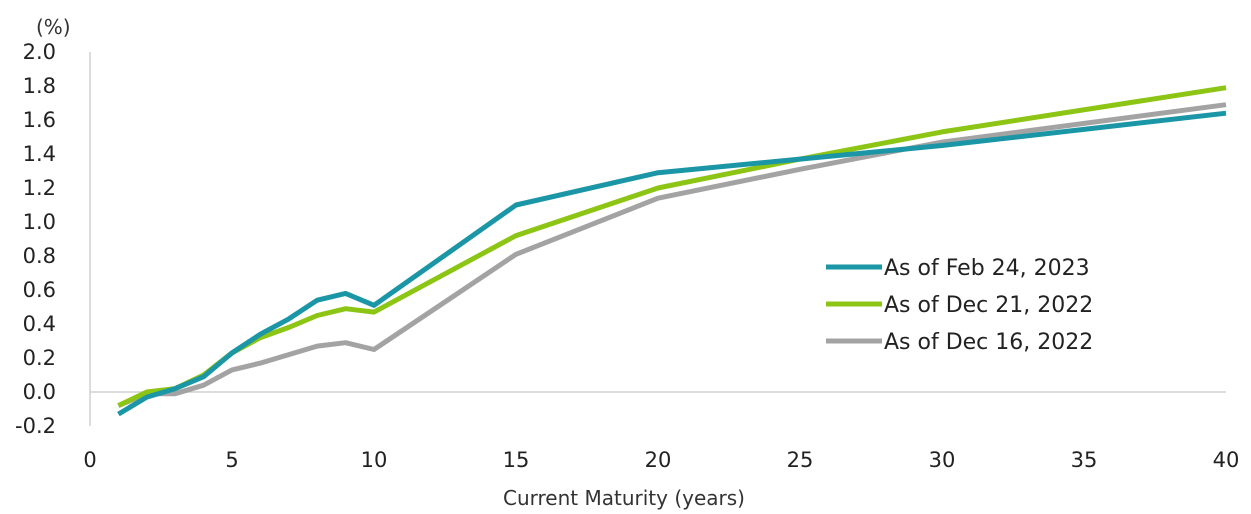  Describe the element at coordinates (39, 188) in the screenshot. I see `y-tick-label: 1.2` at that location.